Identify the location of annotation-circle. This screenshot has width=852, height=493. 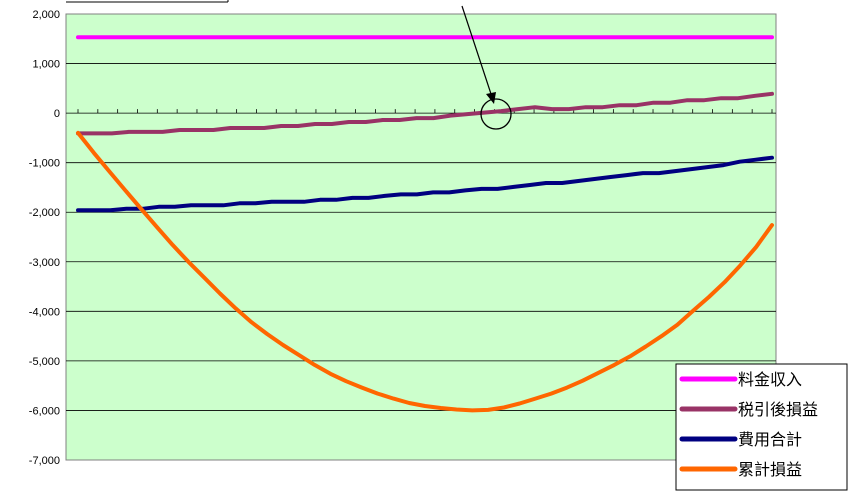
(496, 114).